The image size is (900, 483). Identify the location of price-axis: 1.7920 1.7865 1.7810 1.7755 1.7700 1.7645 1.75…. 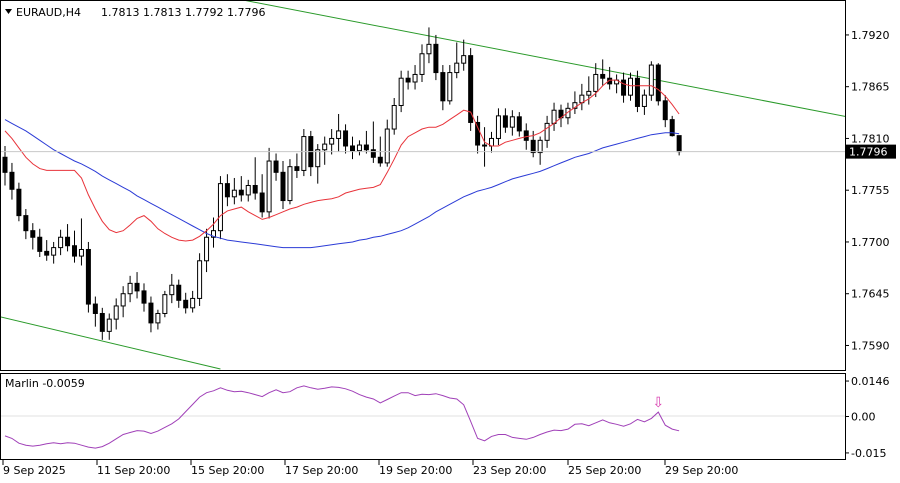
(867, 191).